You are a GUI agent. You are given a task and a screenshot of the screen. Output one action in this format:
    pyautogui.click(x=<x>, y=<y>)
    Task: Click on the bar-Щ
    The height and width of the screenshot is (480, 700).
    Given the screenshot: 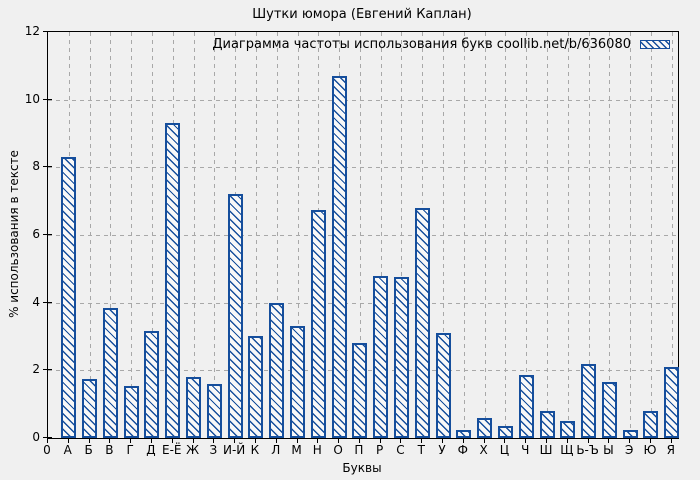 What is the action you would take?
    pyautogui.click(x=567, y=429)
    